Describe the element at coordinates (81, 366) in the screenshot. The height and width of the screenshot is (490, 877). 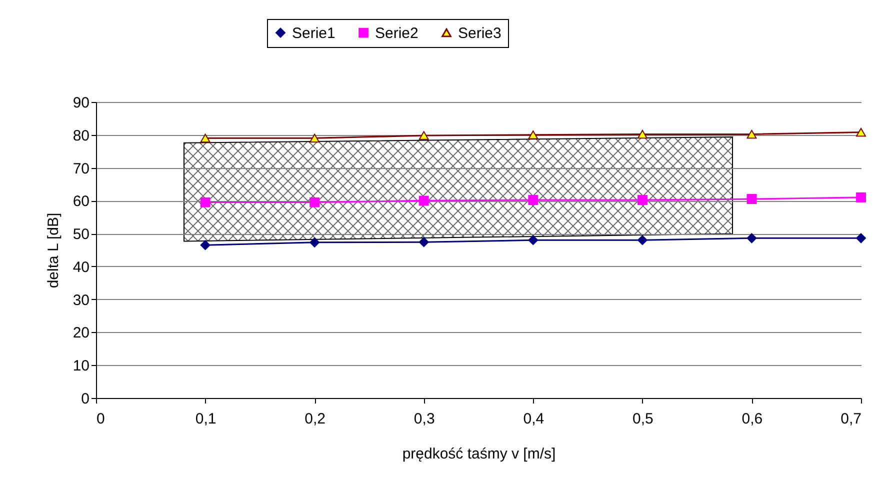
I see `y-tick-label: 10` at that location.